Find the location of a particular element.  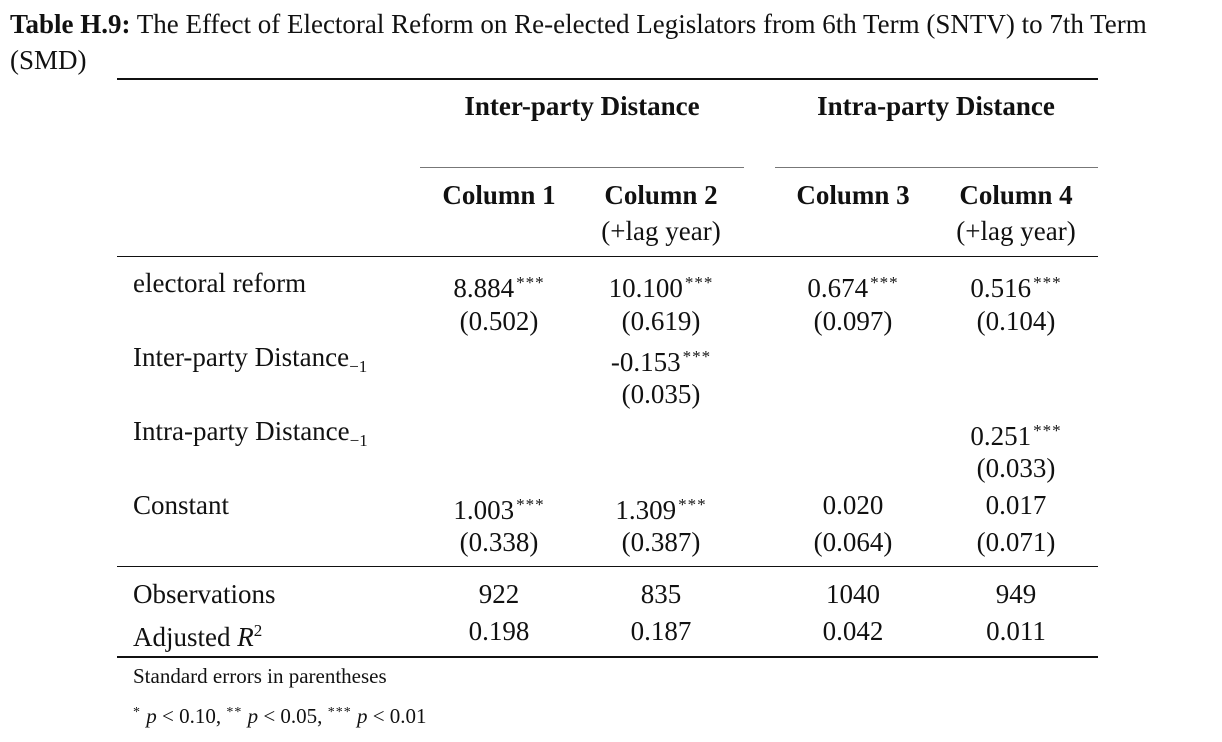

coefficient-cell: 10.100 *** is located at coordinates (661, 285).